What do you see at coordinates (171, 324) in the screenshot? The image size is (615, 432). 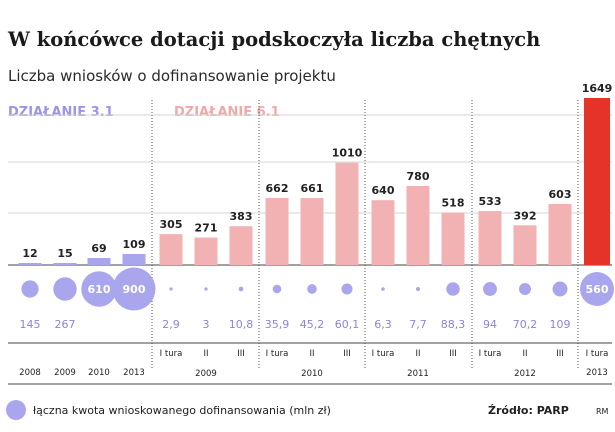 I see `amount-label: 2,9` at bounding box center [171, 324].